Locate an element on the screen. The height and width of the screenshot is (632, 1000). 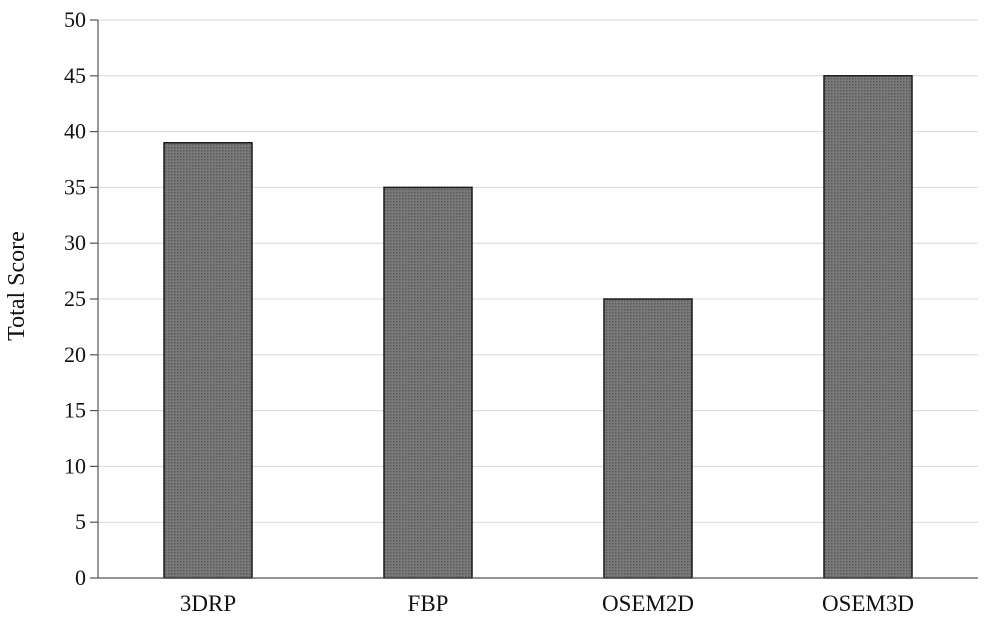
y-tick-label: 50 is located at coordinates (75, 19).